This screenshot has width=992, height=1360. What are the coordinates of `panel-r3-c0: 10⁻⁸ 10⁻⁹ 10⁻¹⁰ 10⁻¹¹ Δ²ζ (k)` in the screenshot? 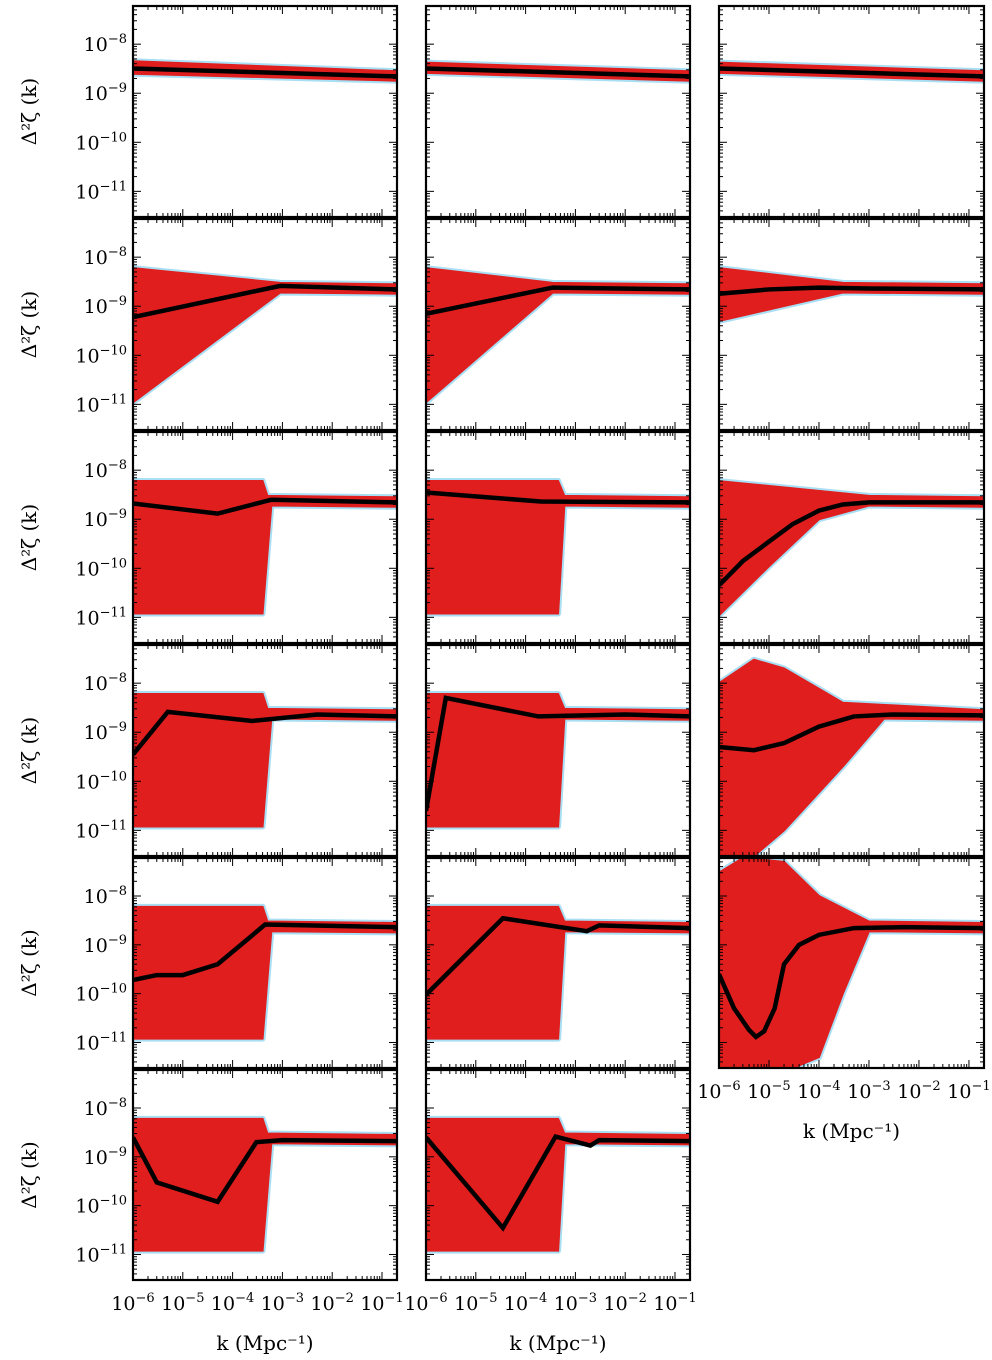 It's located at (208, 750).